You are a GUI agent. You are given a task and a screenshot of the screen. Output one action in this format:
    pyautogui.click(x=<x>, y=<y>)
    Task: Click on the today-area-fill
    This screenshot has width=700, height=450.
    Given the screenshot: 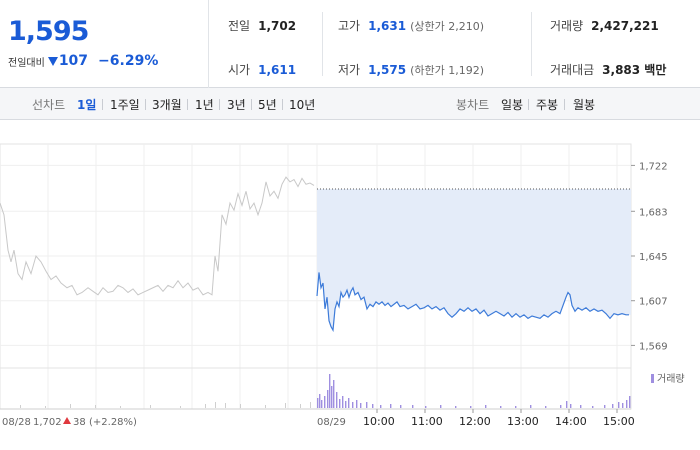 What is the action you would take?
    pyautogui.click(x=474, y=259)
    